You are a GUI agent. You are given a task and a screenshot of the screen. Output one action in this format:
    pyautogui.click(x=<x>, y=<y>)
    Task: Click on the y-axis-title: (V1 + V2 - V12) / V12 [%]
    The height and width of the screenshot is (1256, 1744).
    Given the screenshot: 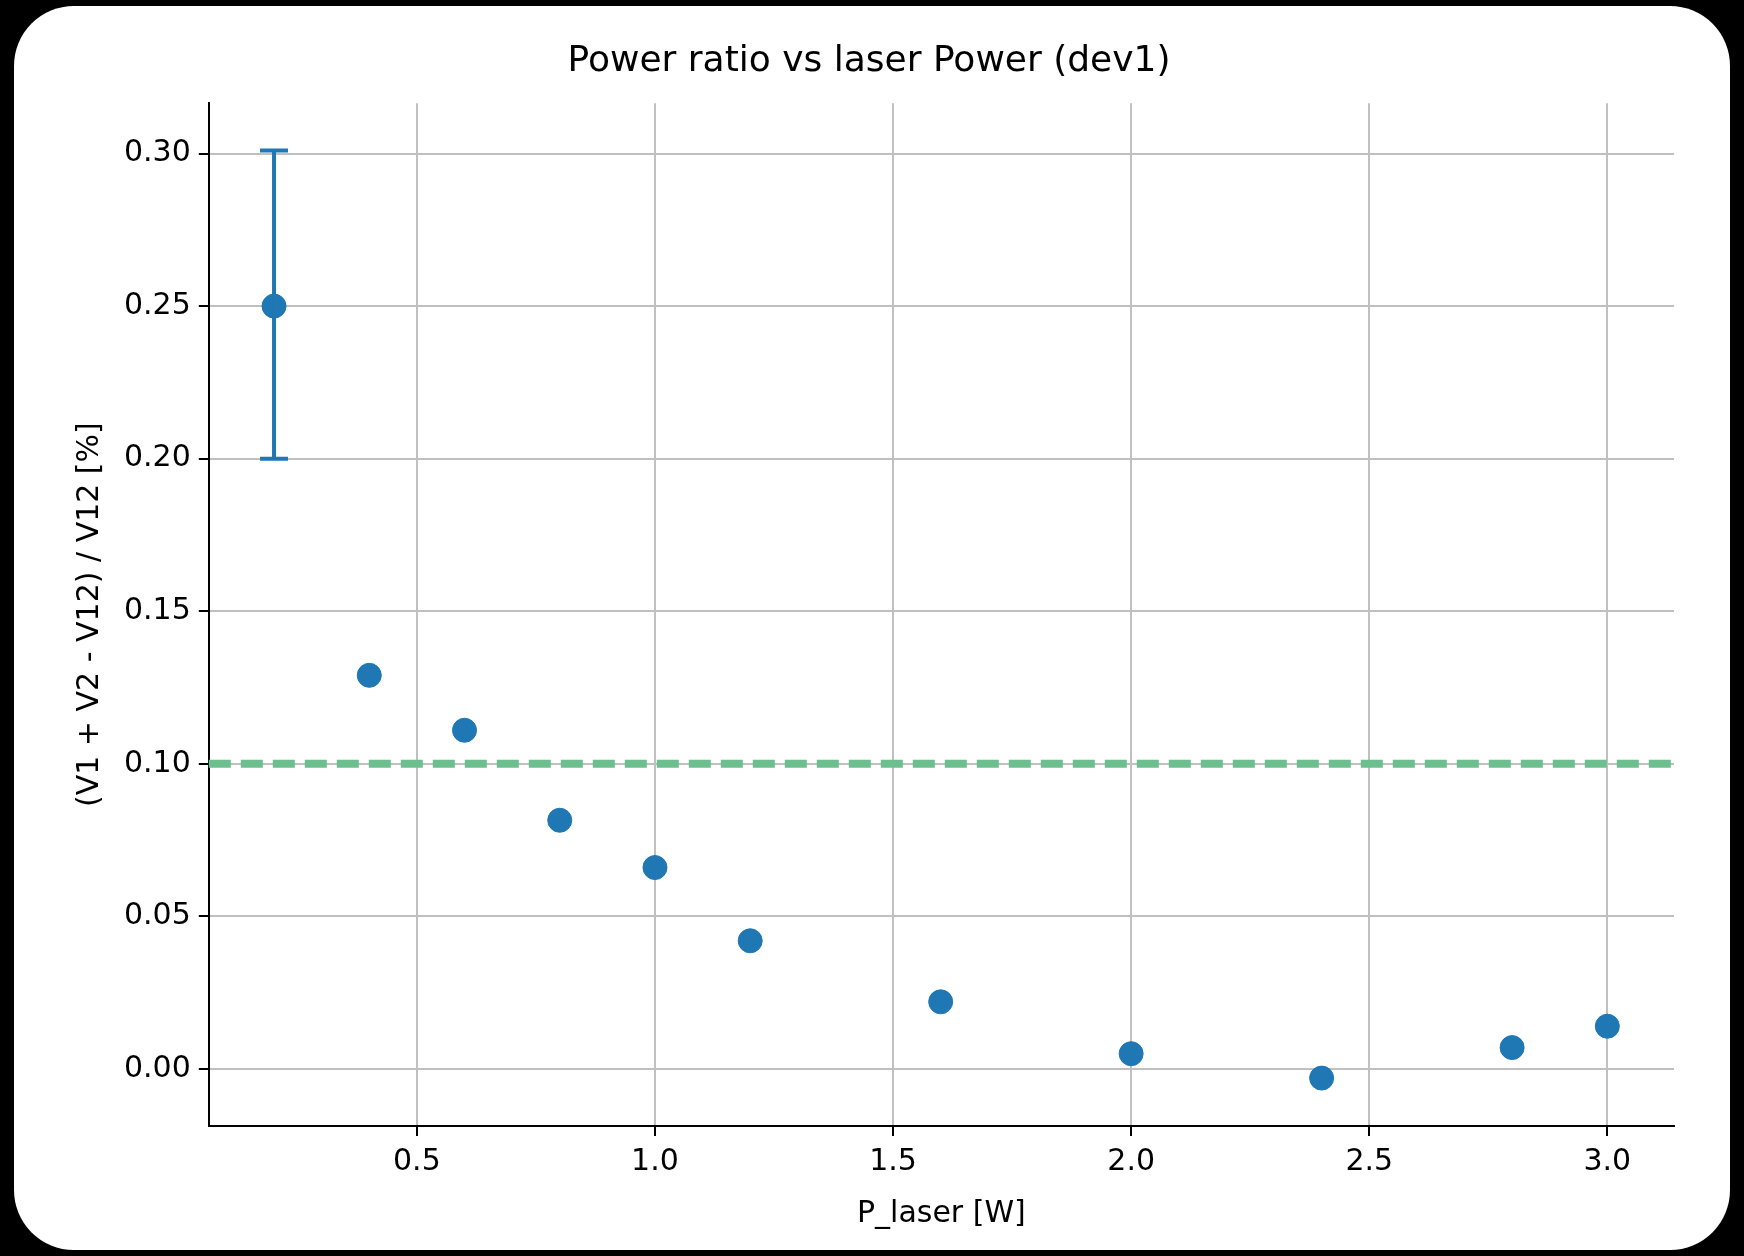 What is the action you would take?
    pyautogui.click(x=87, y=614)
    